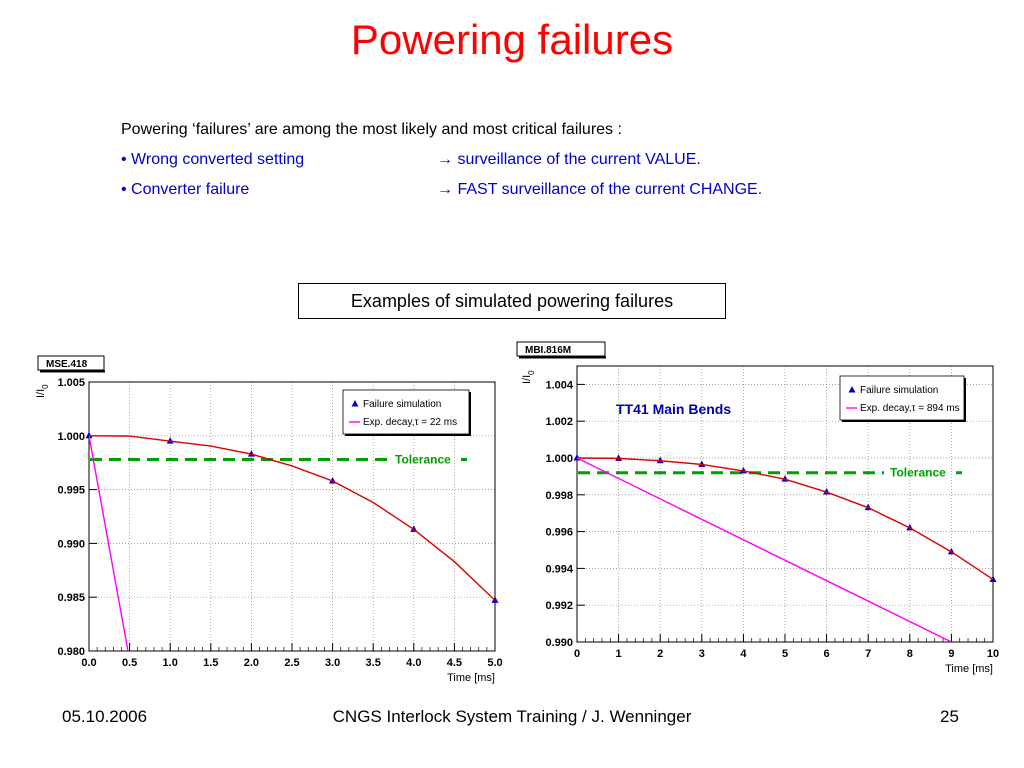 The height and width of the screenshot is (768, 1024). Describe the element at coordinates (660, 654) in the screenshot. I see `x-tick-label: 2` at that location.